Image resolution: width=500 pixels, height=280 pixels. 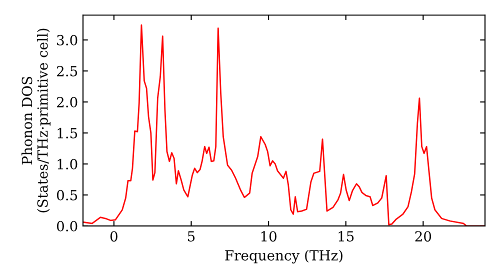 I want to click on y-tick-label: 1.5, so click(x=68, y=133).